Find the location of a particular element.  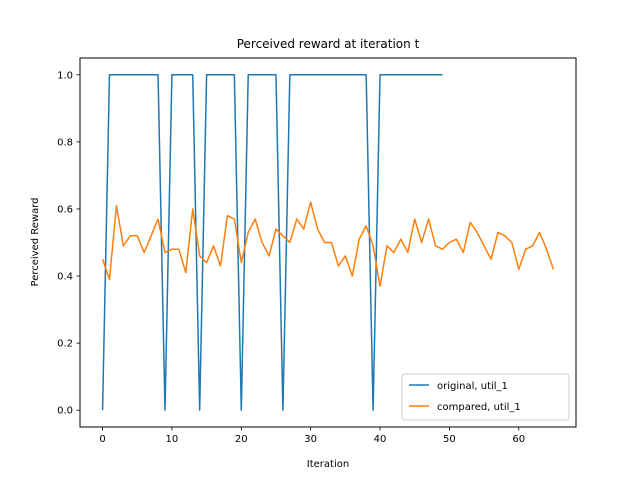

legend-label-compared: compared, util_1 is located at coordinates (479, 407).